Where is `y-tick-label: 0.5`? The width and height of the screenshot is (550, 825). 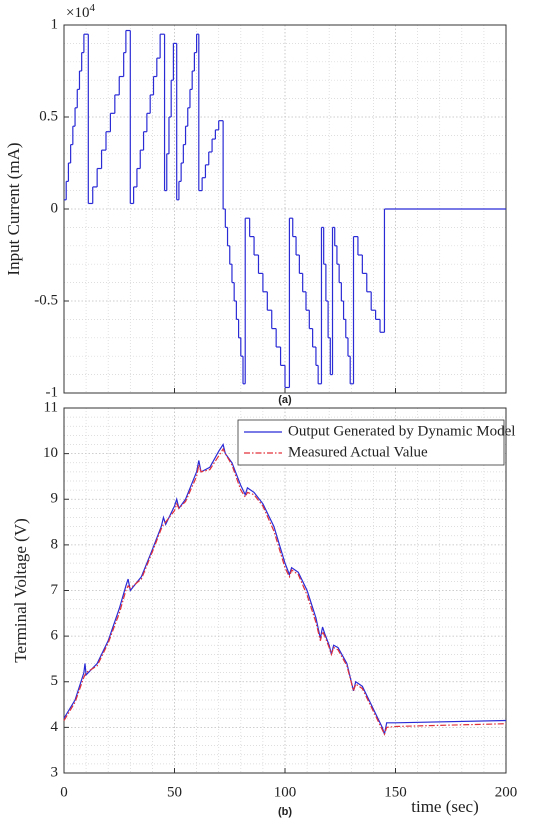 y-tick-label: 0.5 is located at coordinates (48, 116).